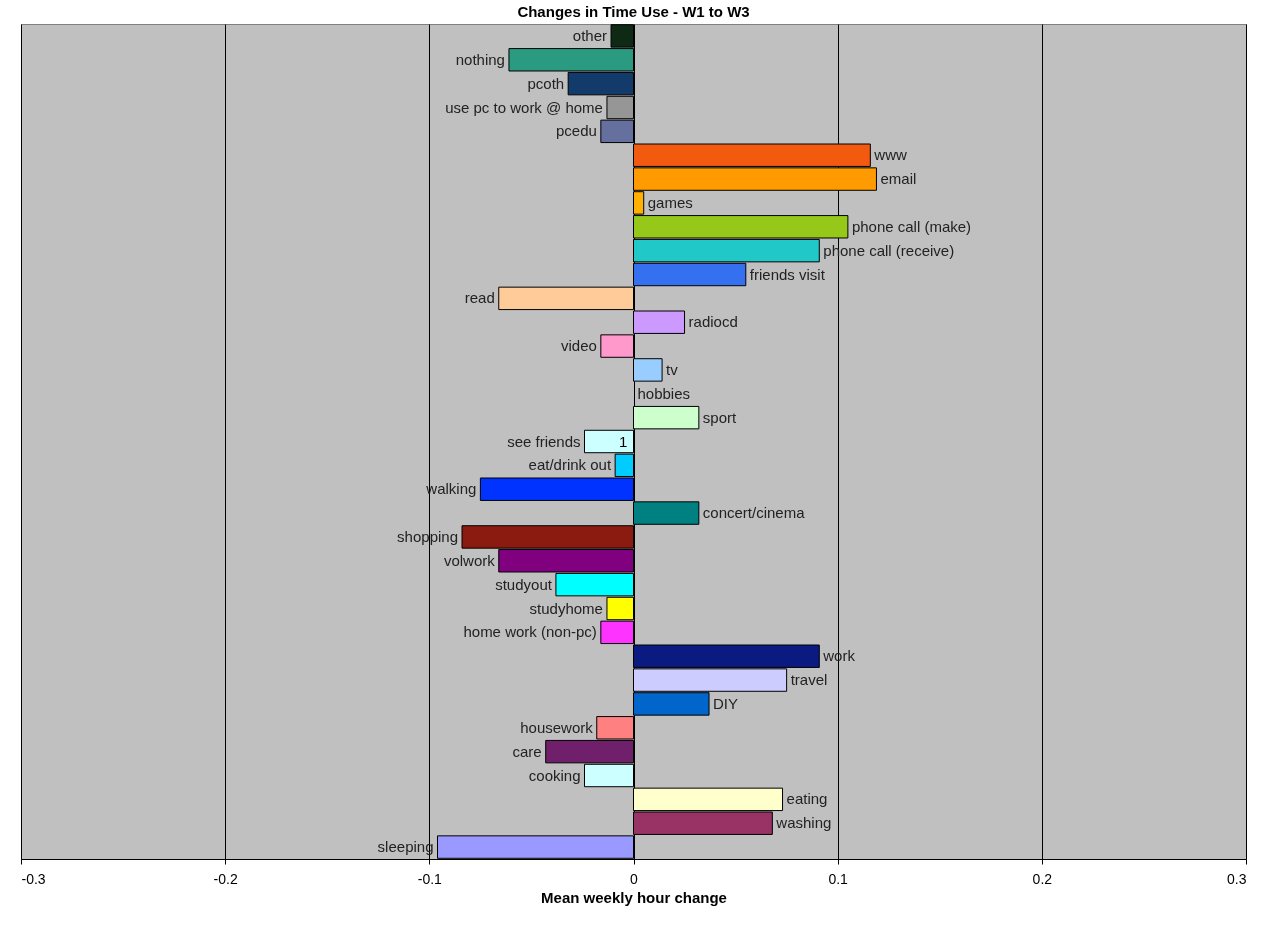 This screenshot has height=946, width=1267. I want to click on y-tick-label: care, so click(527, 751).